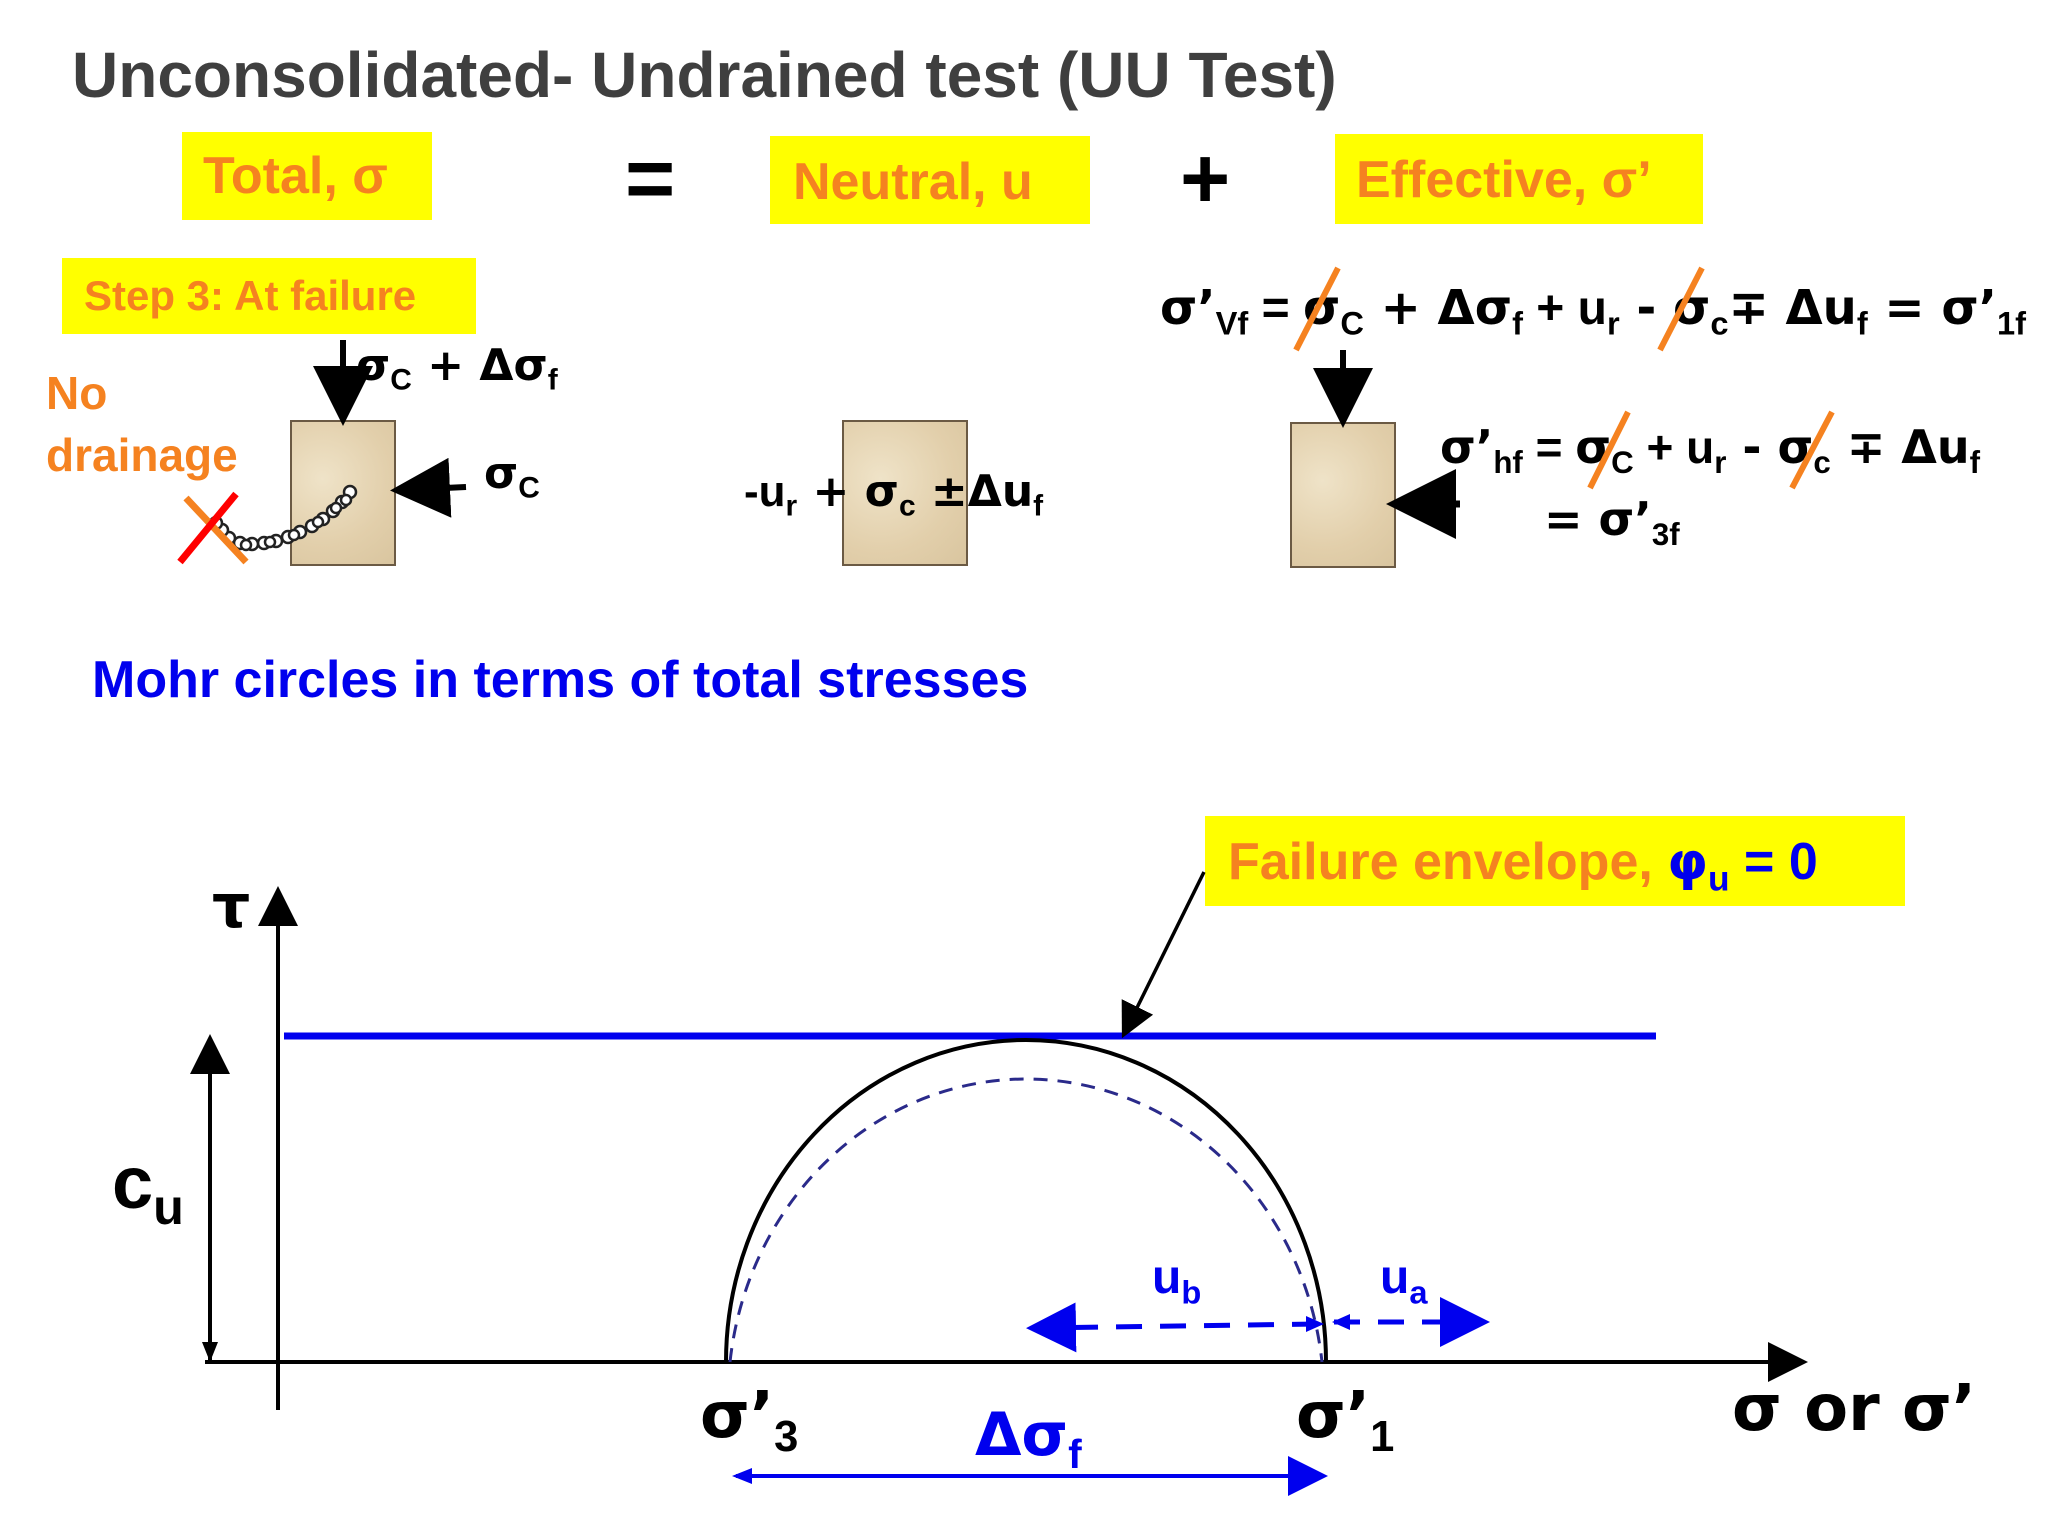  I want to click on no-drainage-line1: No, so click(77, 393).